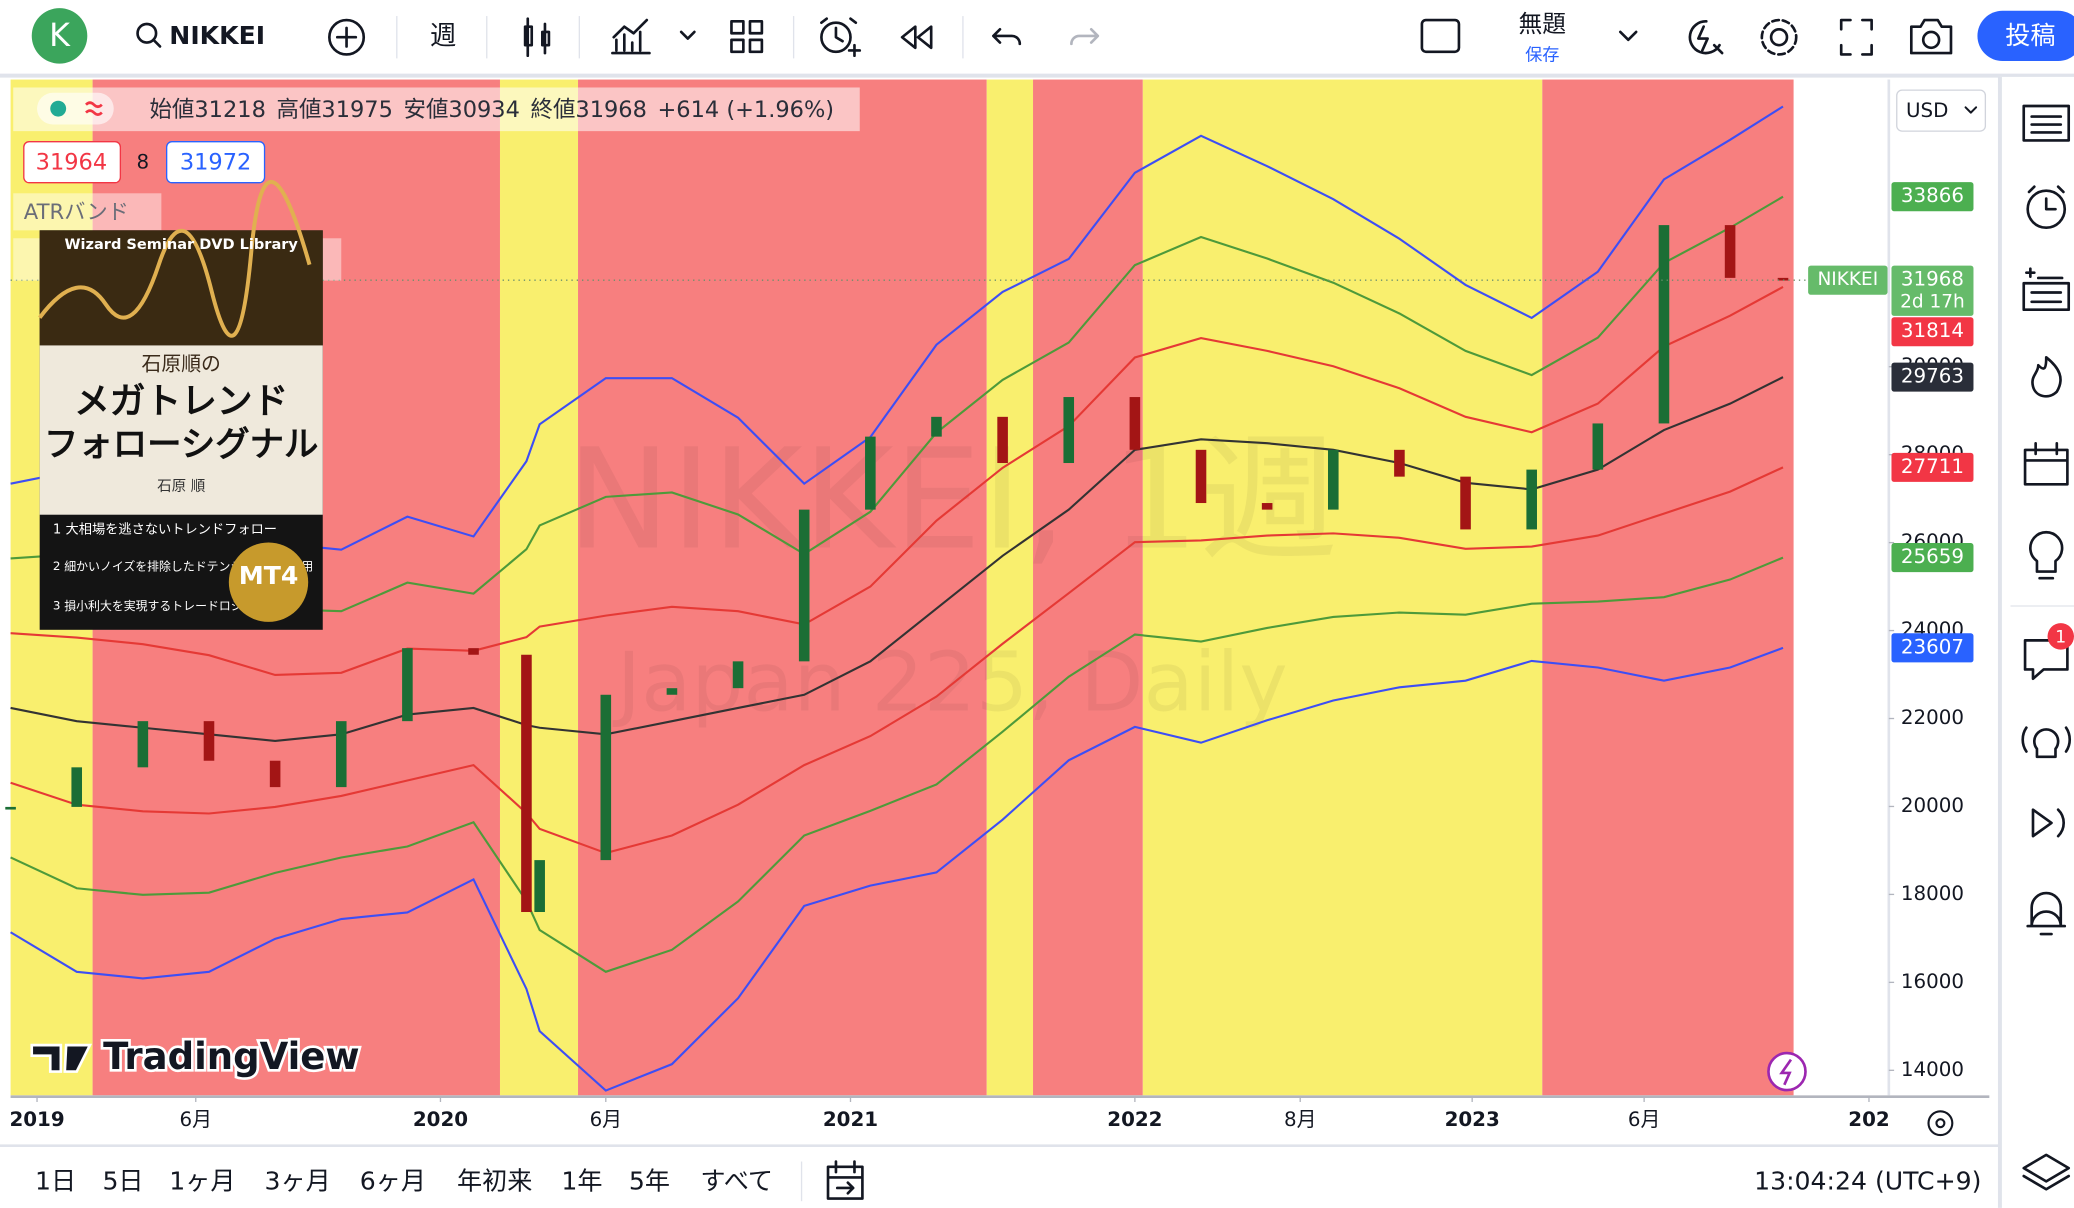 This screenshot has height=1208, width=2074. Describe the element at coordinates (952, 500) in the screenshot. I see `watermark: NIKKEI, 1週` at that location.